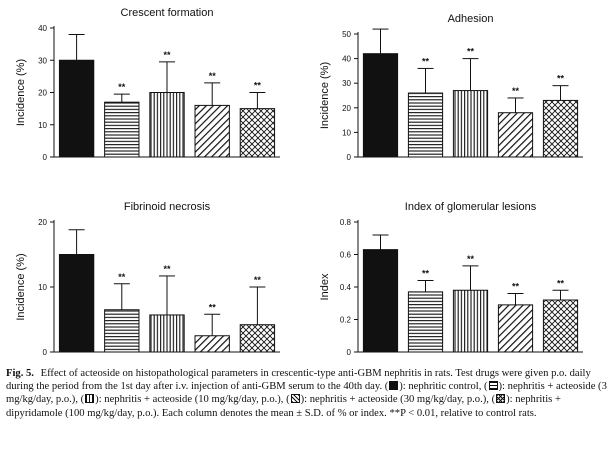  What do you see at coordinates (346, 320) in the screenshot?
I see `y-tick-label: 0.2` at bounding box center [346, 320].